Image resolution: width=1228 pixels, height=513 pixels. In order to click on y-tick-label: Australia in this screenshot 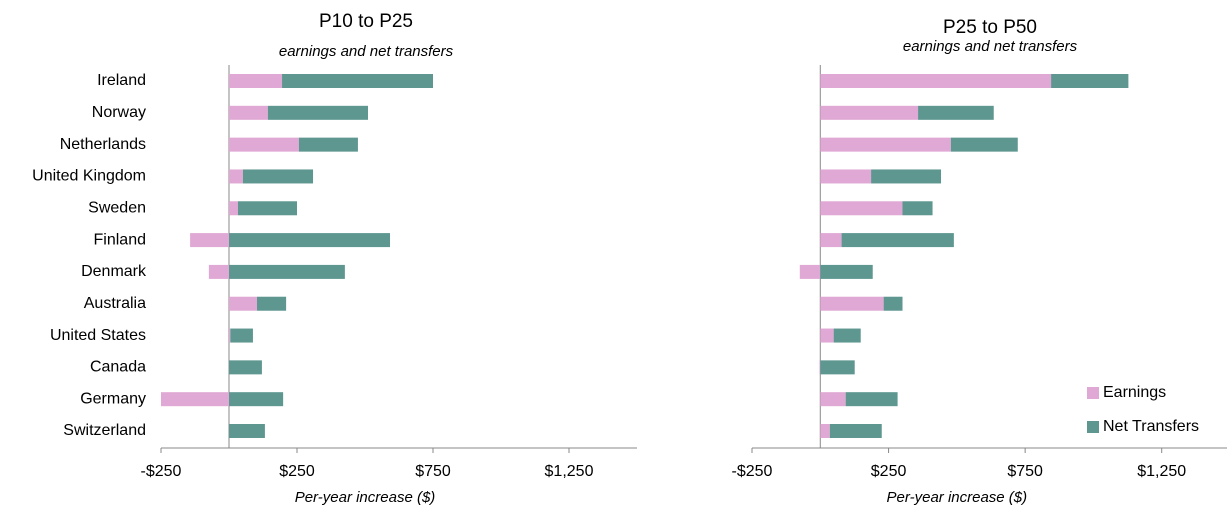, I will do `click(115, 303)`.